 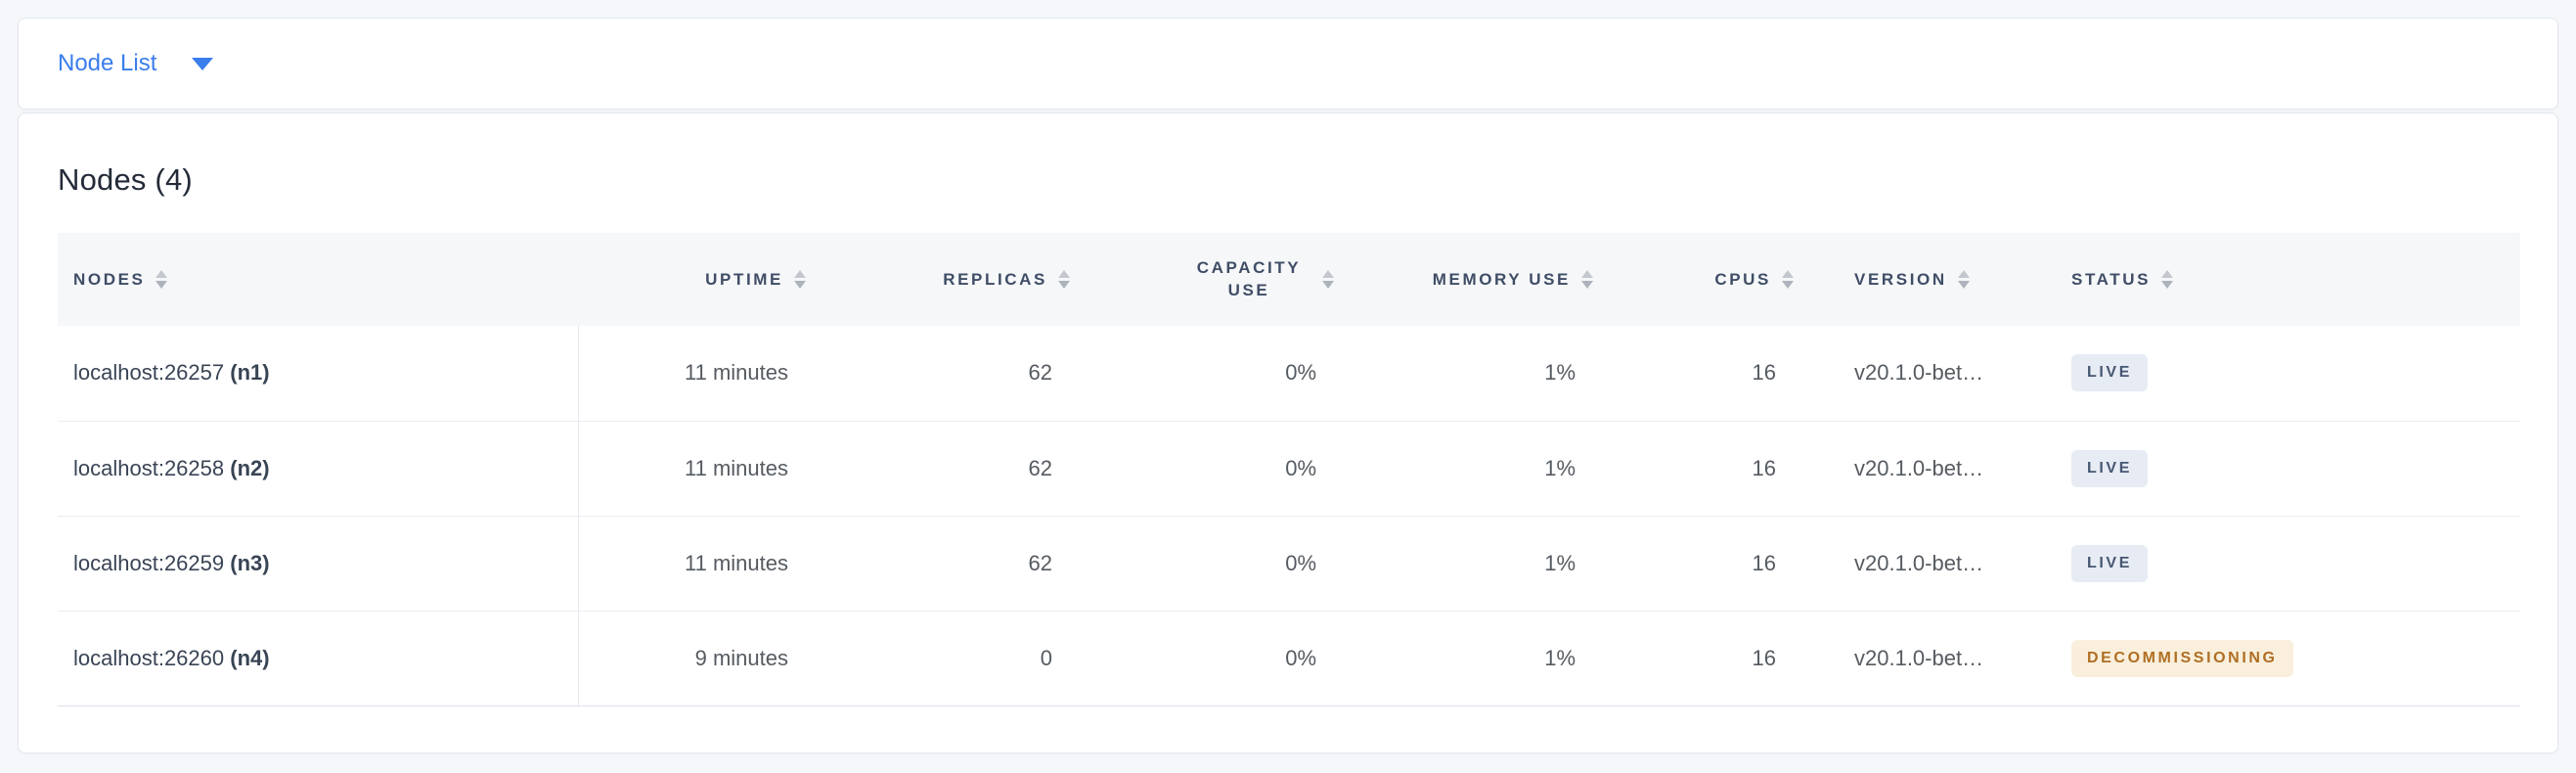 What do you see at coordinates (2182, 658) in the screenshot?
I see `status-badge: DECOMMISSIONING` at bounding box center [2182, 658].